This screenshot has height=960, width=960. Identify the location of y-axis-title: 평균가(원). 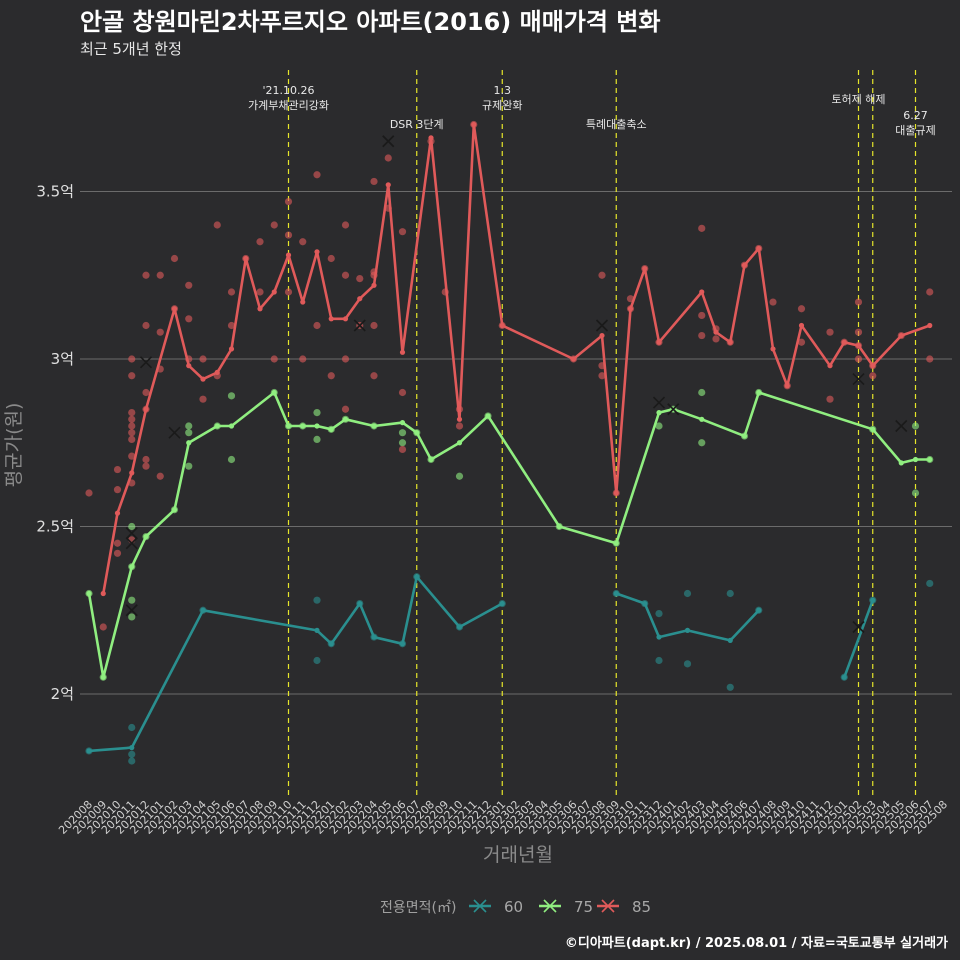
(14, 445).